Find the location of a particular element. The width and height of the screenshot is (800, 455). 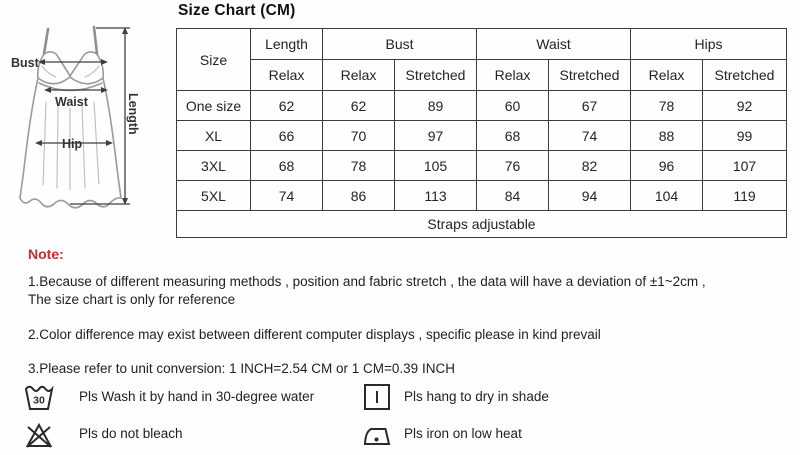

right-cup is located at coordinates (83, 64).